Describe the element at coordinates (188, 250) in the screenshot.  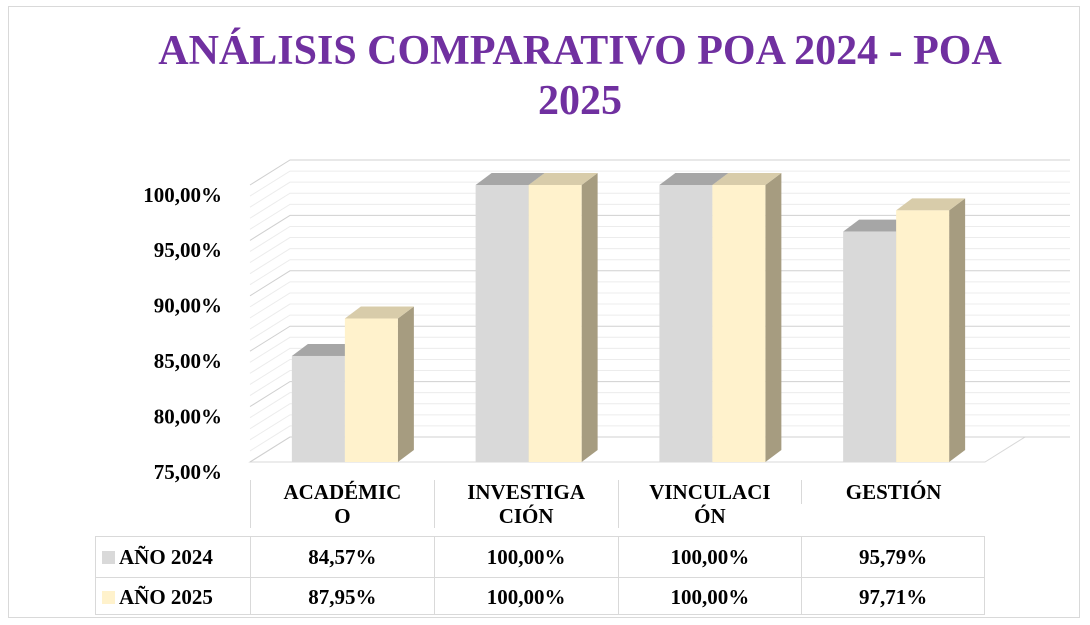
I see `y-tick-label: 95,00%` at that location.